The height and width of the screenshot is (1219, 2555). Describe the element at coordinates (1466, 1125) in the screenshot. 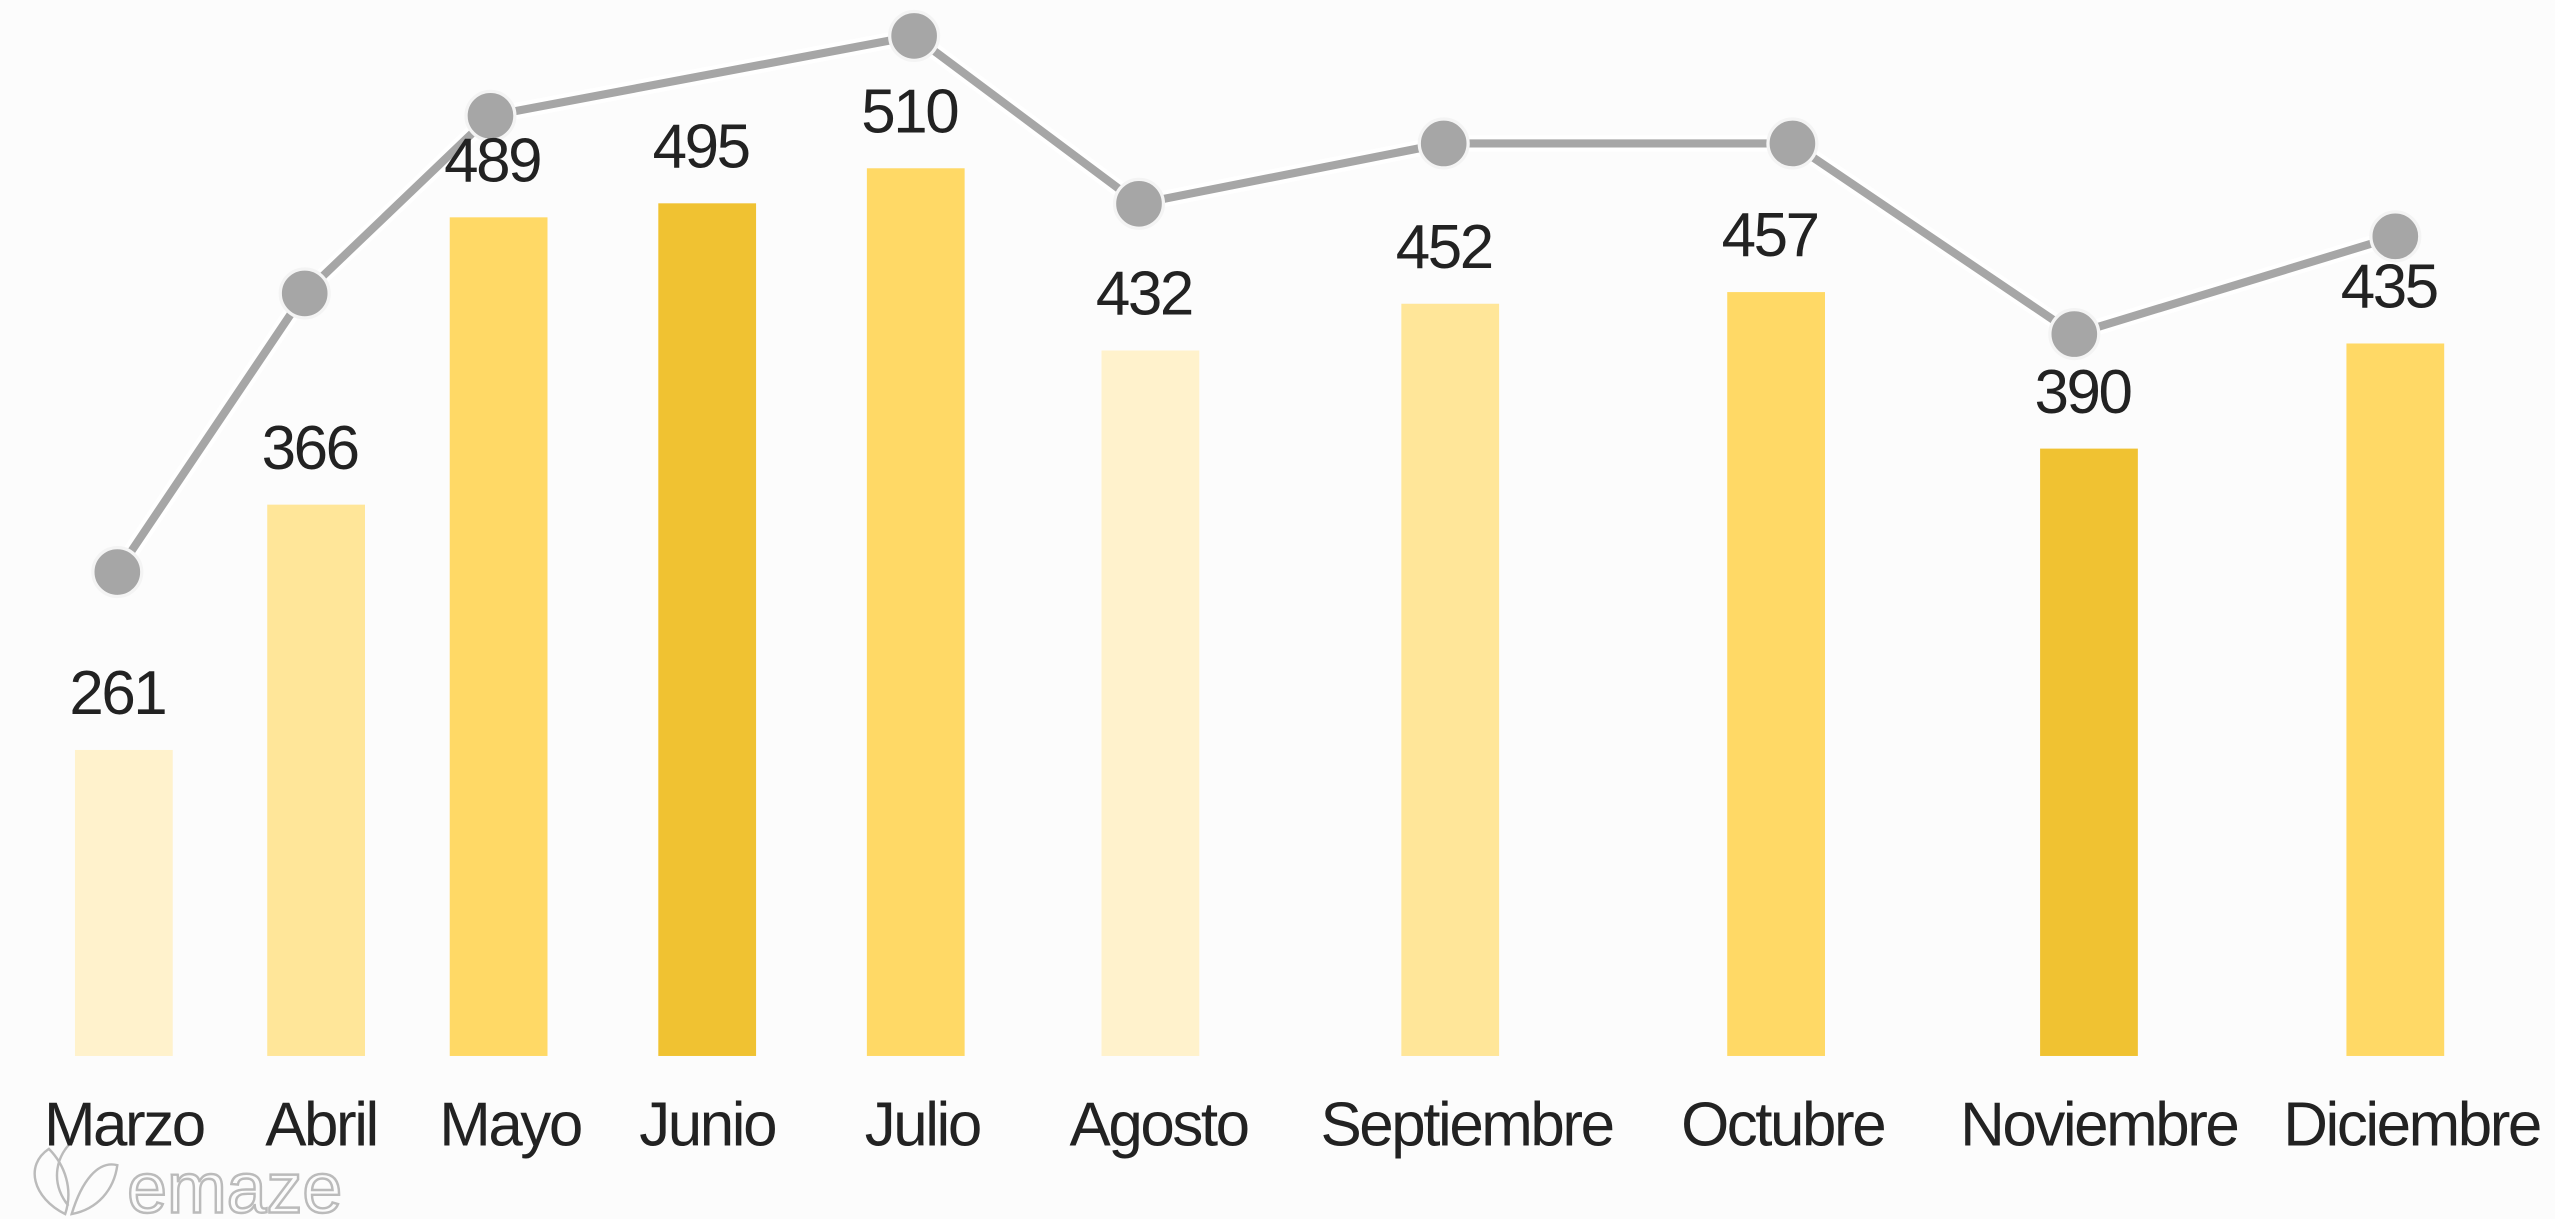

I see `x-tick-label: Septiembre` at that location.